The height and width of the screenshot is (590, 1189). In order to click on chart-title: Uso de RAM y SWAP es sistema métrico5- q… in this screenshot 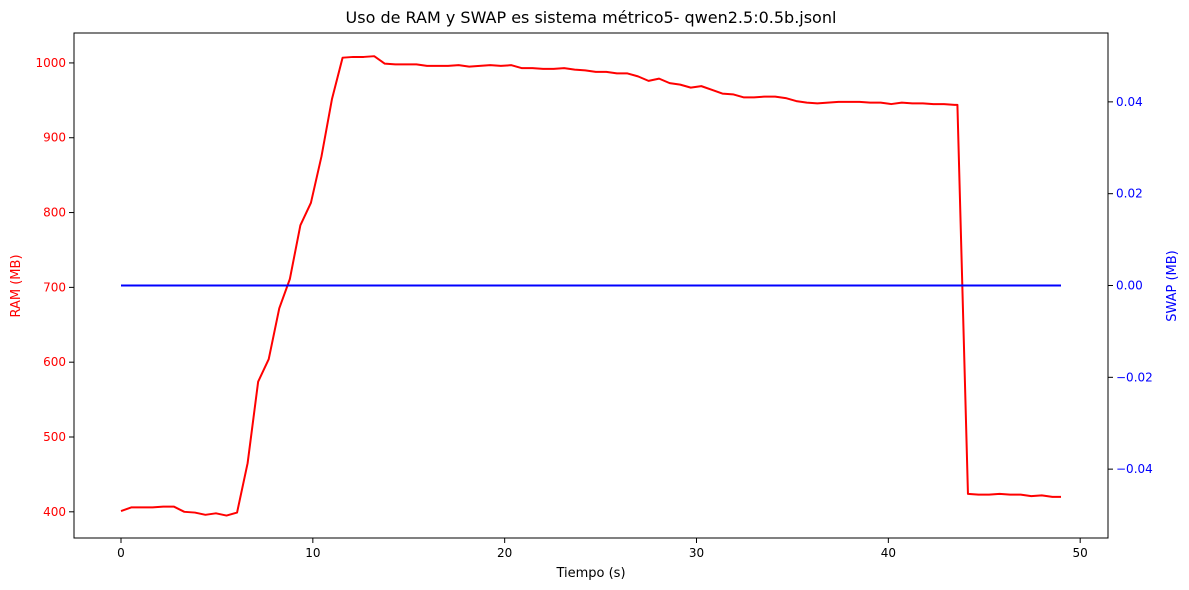, I will do `click(591, 17)`.